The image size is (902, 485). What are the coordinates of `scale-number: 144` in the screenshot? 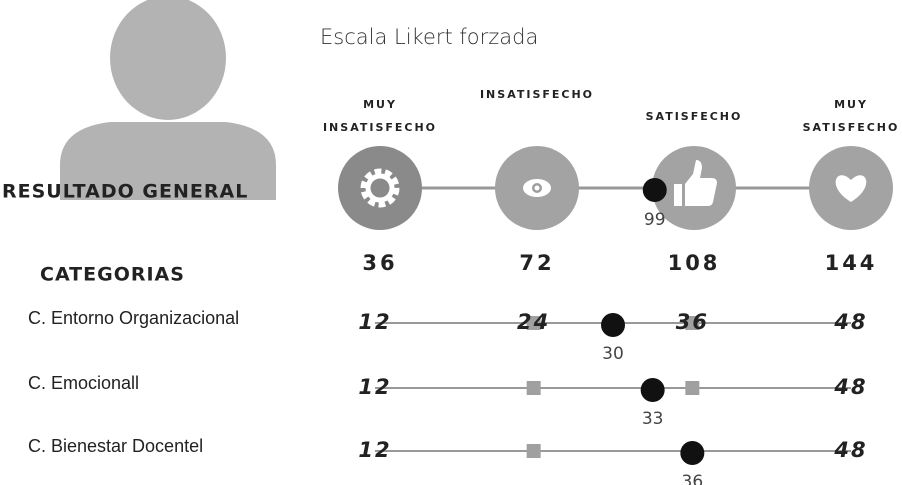 It's located at (851, 263).